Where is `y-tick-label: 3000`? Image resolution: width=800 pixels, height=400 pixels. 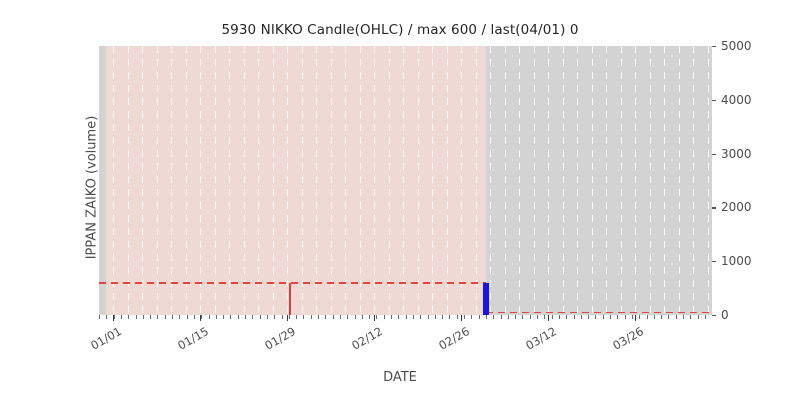
y-tick-label: 3000 is located at coordinates (736, 153).